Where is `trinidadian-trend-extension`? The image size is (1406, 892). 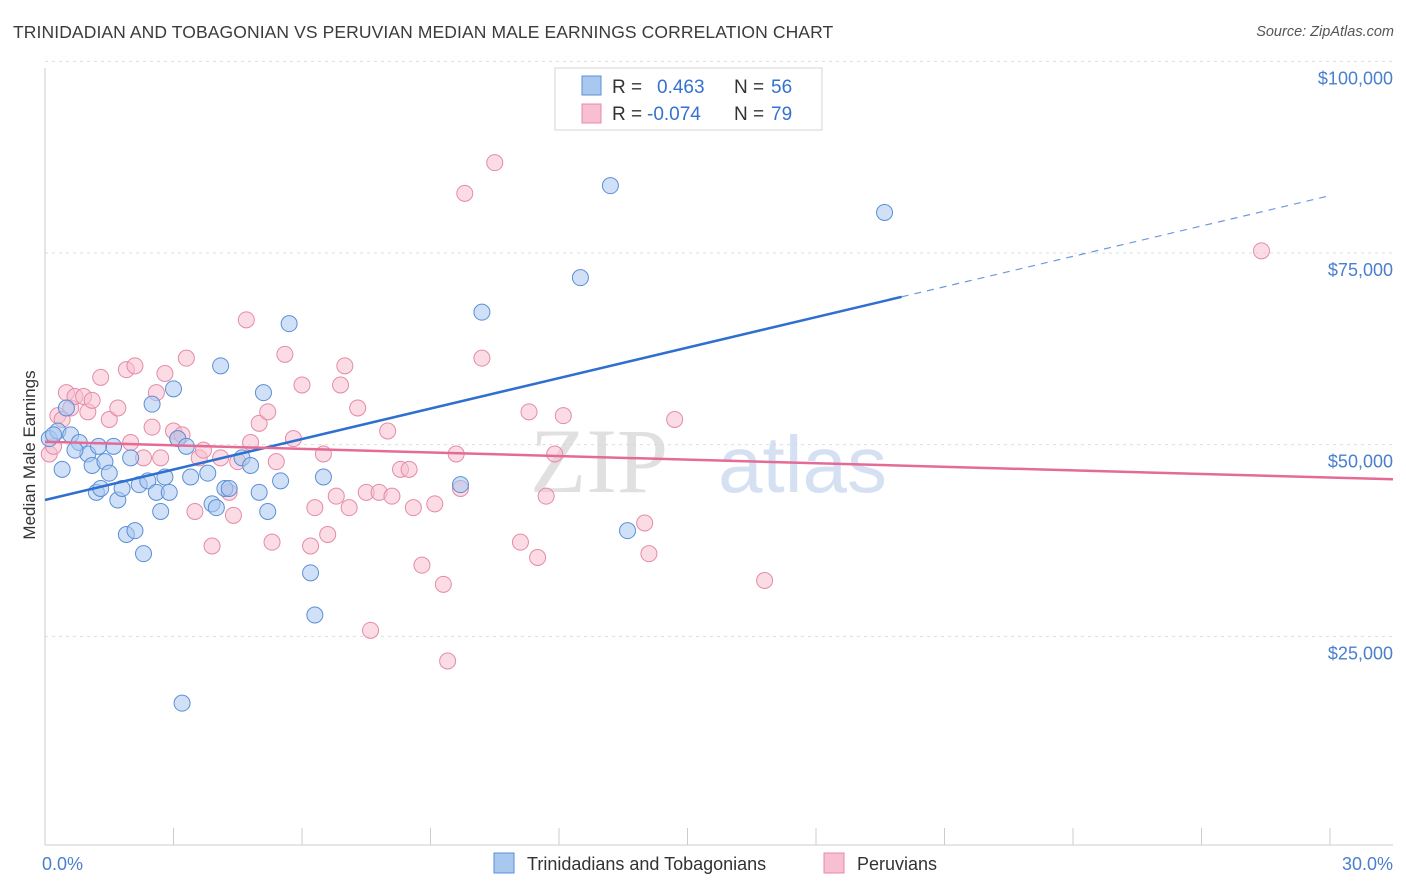 trinidadian-trend-extension is located at coordinates (1116, 246).